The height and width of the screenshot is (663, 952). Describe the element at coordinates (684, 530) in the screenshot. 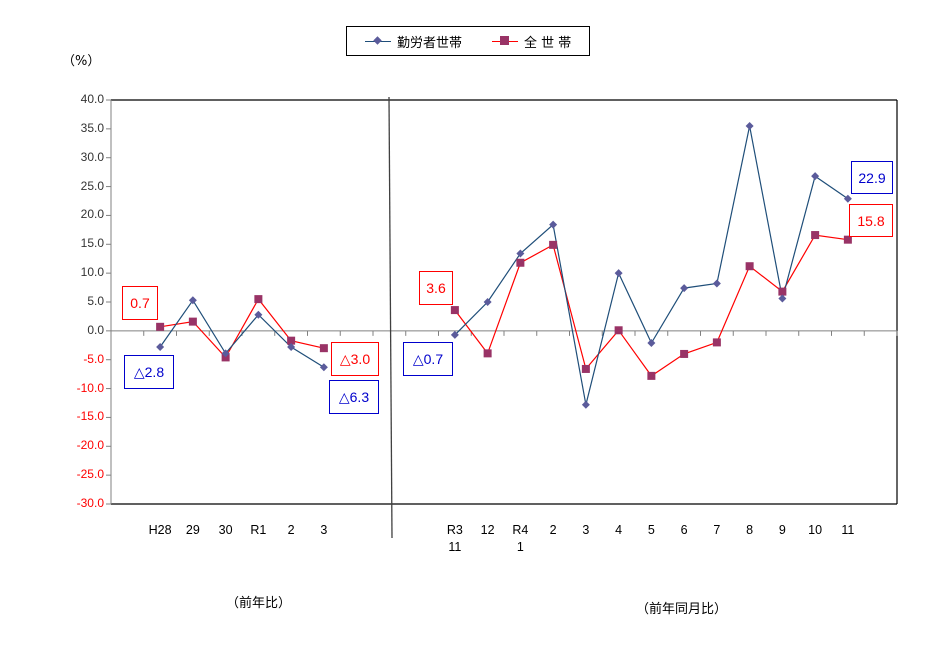

I see `x-tick-label: 6` at that location.